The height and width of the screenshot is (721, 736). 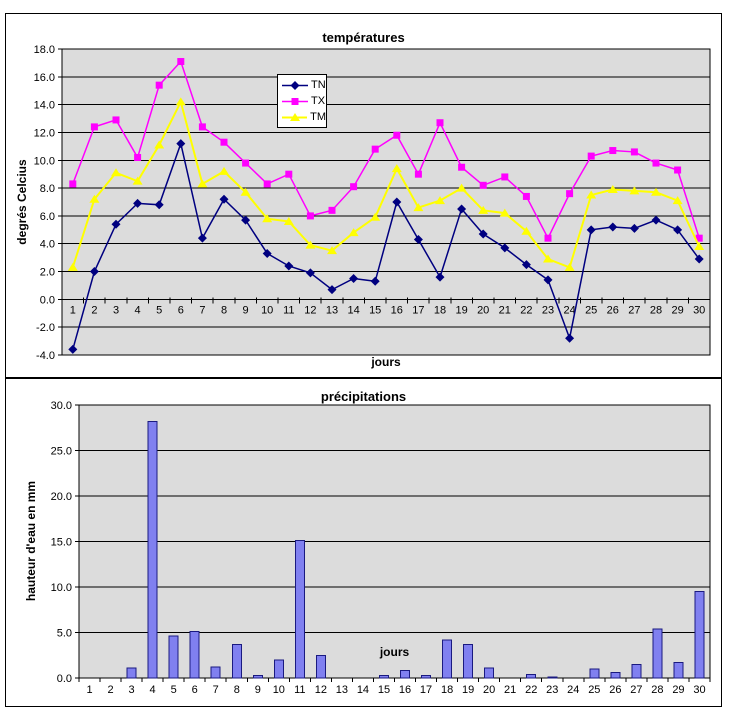 I want to click on x-tick-label: 27, so click(x=634, y=310).